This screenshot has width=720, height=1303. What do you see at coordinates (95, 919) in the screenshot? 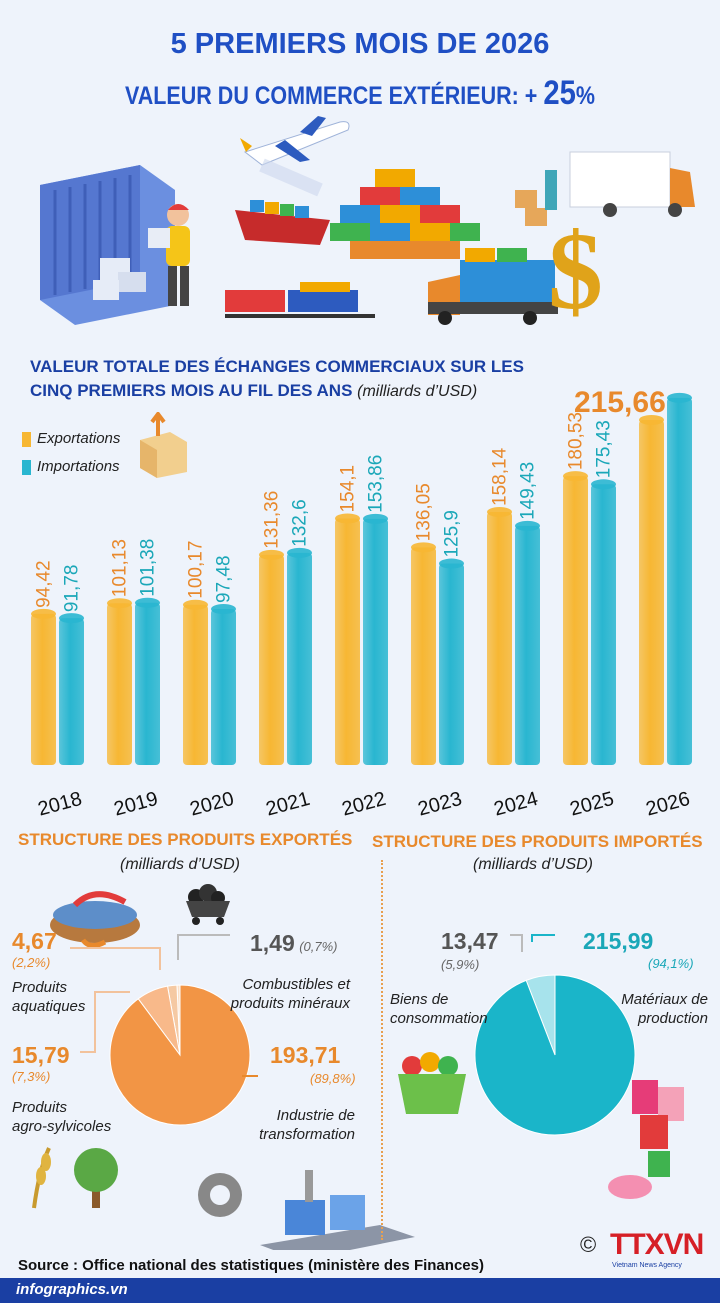
I see `seafood-icon` at bounding box center [95, 919].